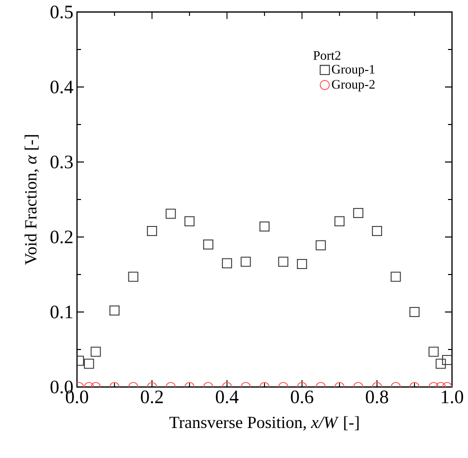  I want to click on x-tick-label: 0.6, so click(302, 397).